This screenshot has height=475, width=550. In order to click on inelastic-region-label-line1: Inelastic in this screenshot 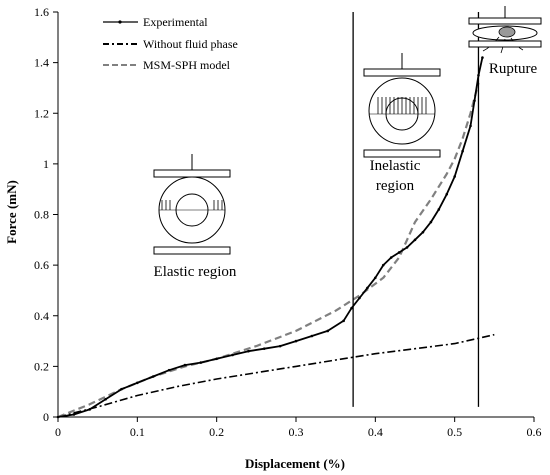, I will do `click(395, 166)`.